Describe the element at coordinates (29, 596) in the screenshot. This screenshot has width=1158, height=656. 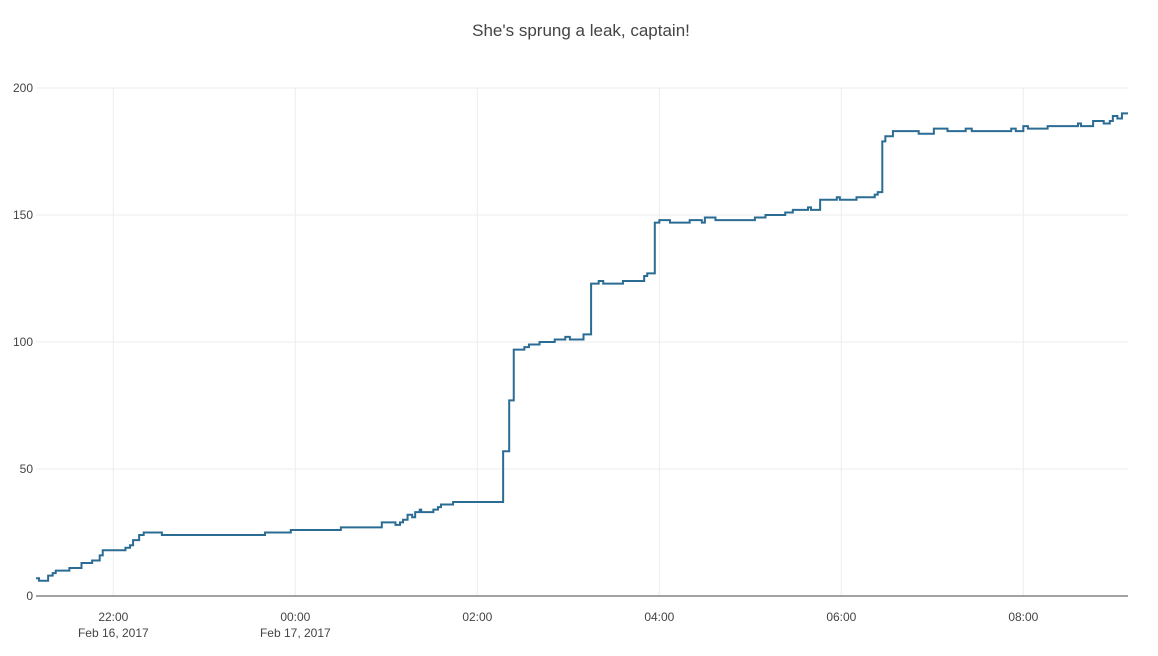
I see `y-tick-label: 0` at that location.